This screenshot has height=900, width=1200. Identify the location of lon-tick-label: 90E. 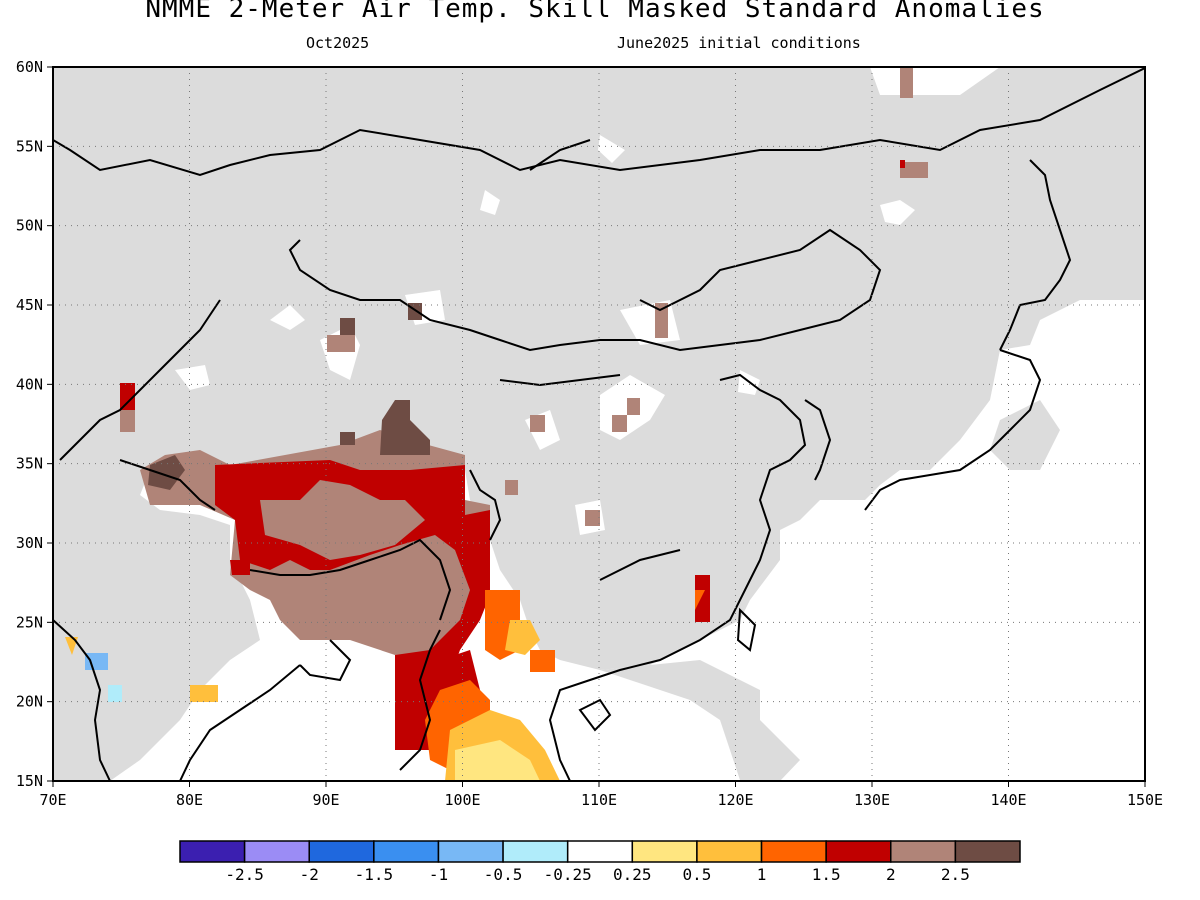
(325, 800).